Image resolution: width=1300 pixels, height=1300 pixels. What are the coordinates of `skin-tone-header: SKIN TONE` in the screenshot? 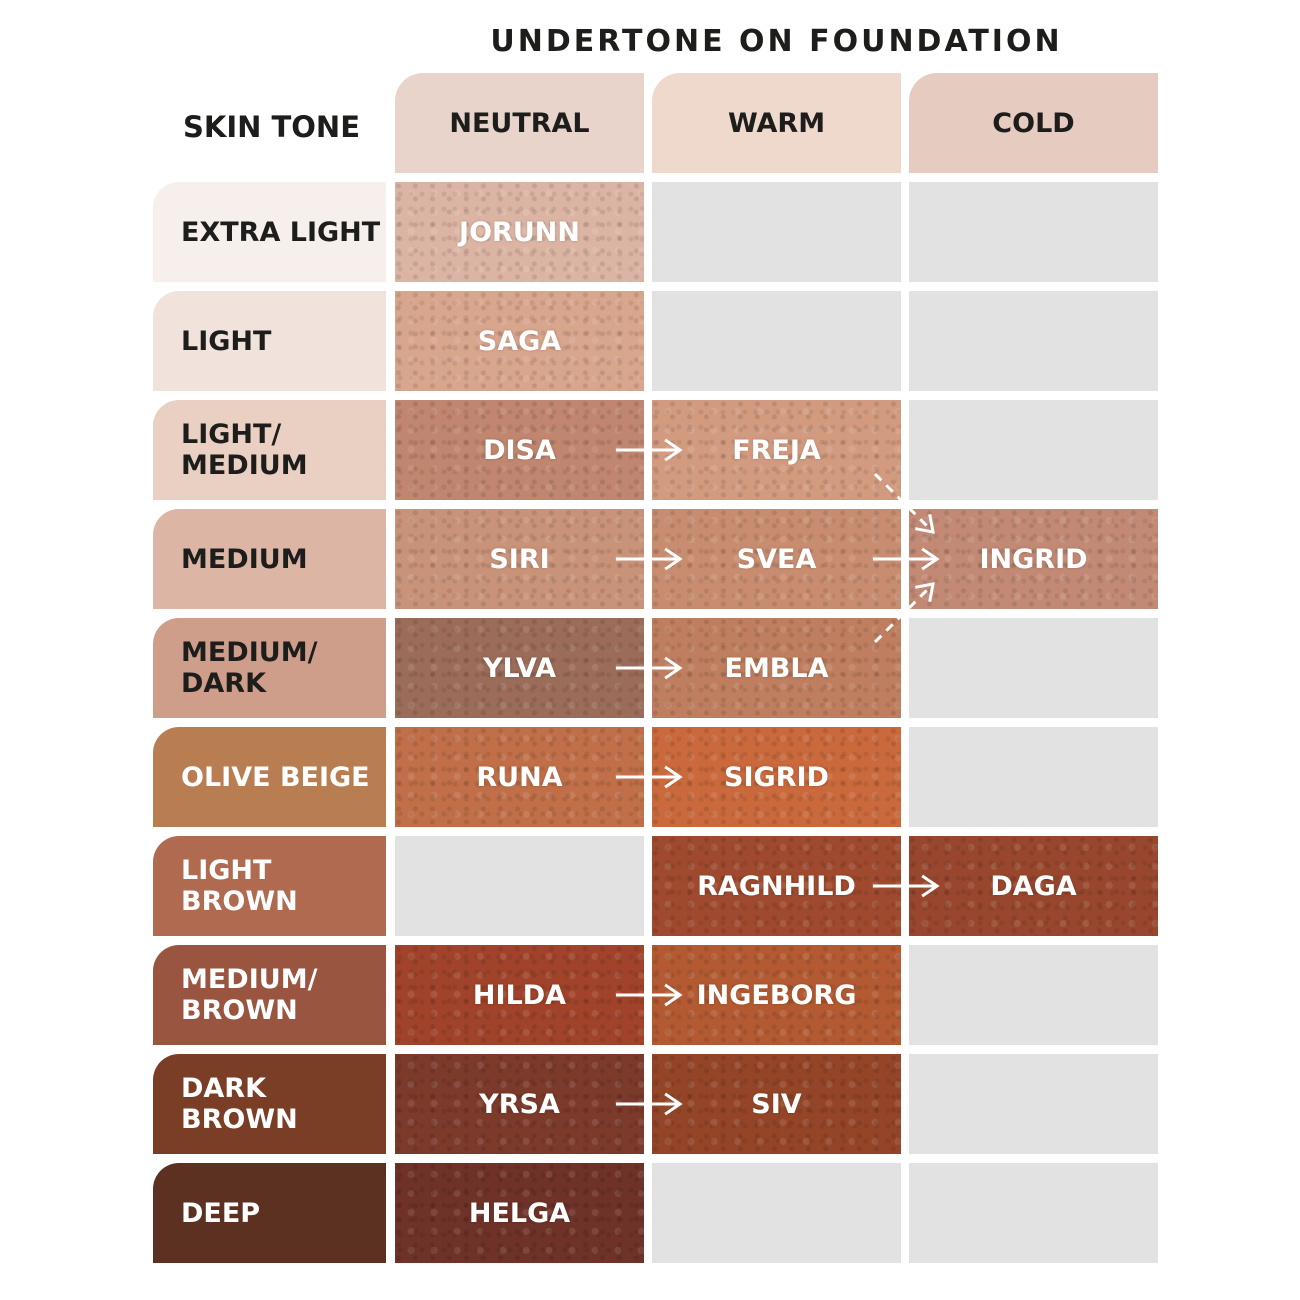 It's located at (271, 127).